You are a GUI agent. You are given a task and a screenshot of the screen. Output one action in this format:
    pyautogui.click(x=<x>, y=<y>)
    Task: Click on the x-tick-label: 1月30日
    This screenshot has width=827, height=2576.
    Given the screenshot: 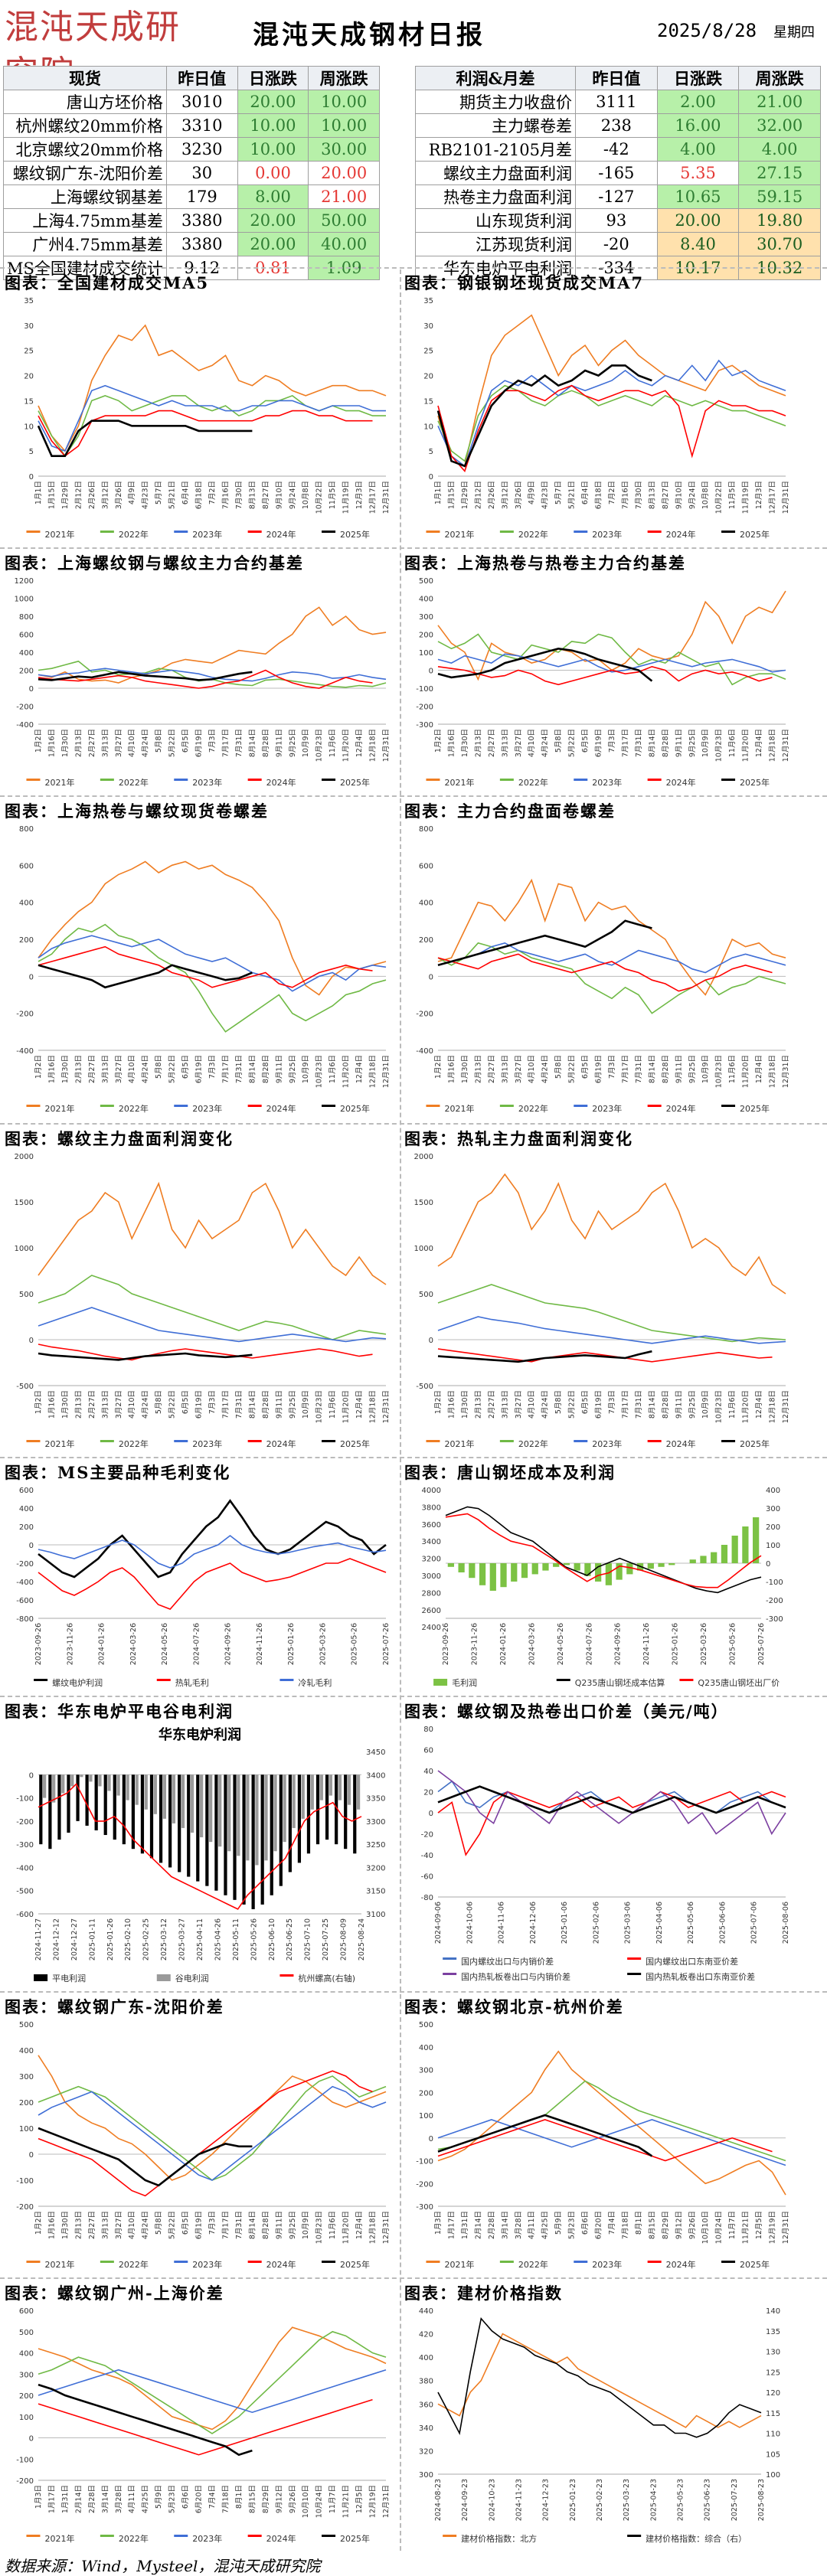 What is the action you would take?
    pyautogui.click(x=465, y=743)
    